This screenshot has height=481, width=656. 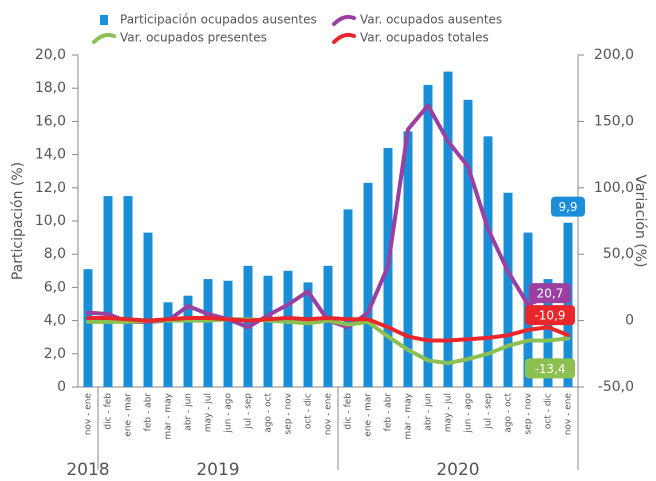 What do you see at coordinates (618, 254) in the screenshot?
I see `y2-tick-label: 50,0` at bounding box center [618, 254].